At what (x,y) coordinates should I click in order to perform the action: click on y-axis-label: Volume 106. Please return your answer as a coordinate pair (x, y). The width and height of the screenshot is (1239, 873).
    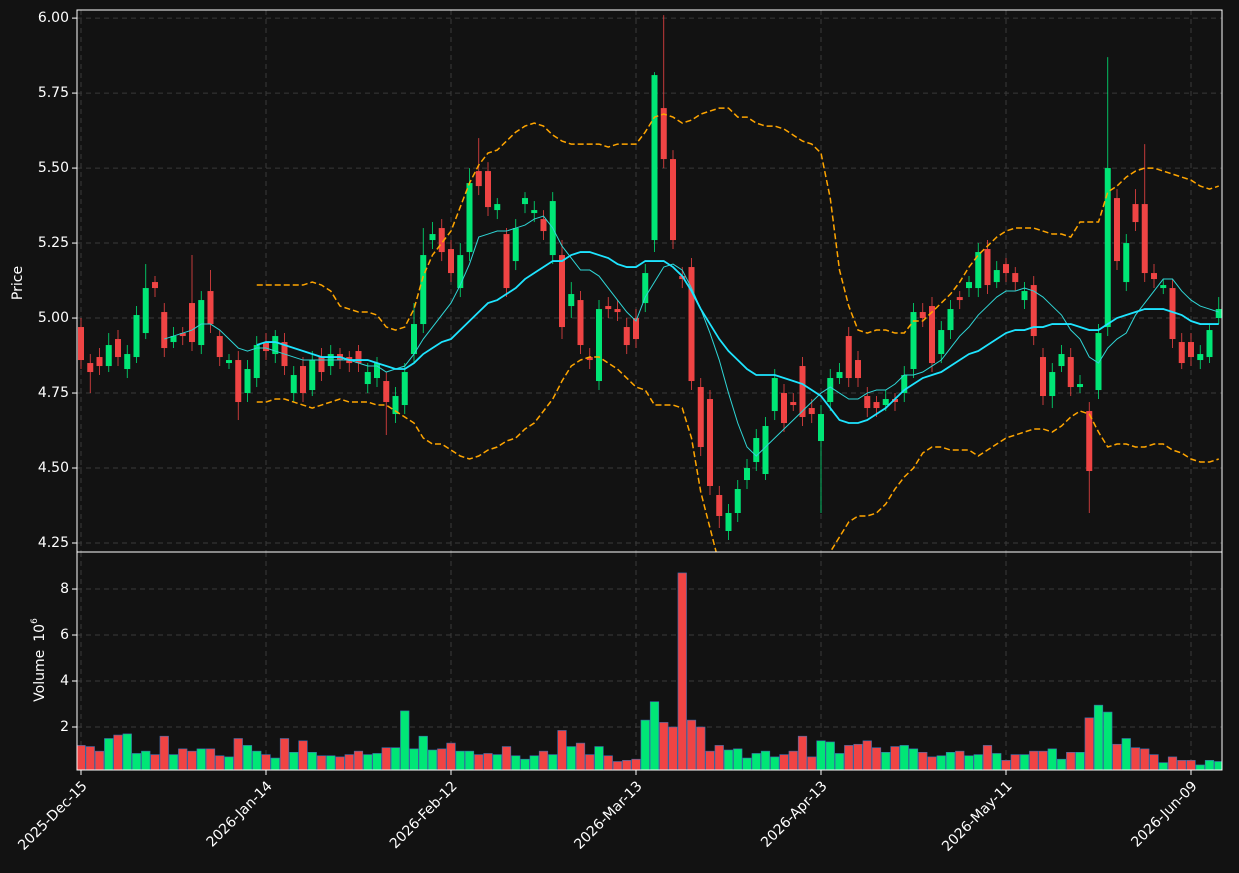
    Looking at the image, I should click on (39, 660).